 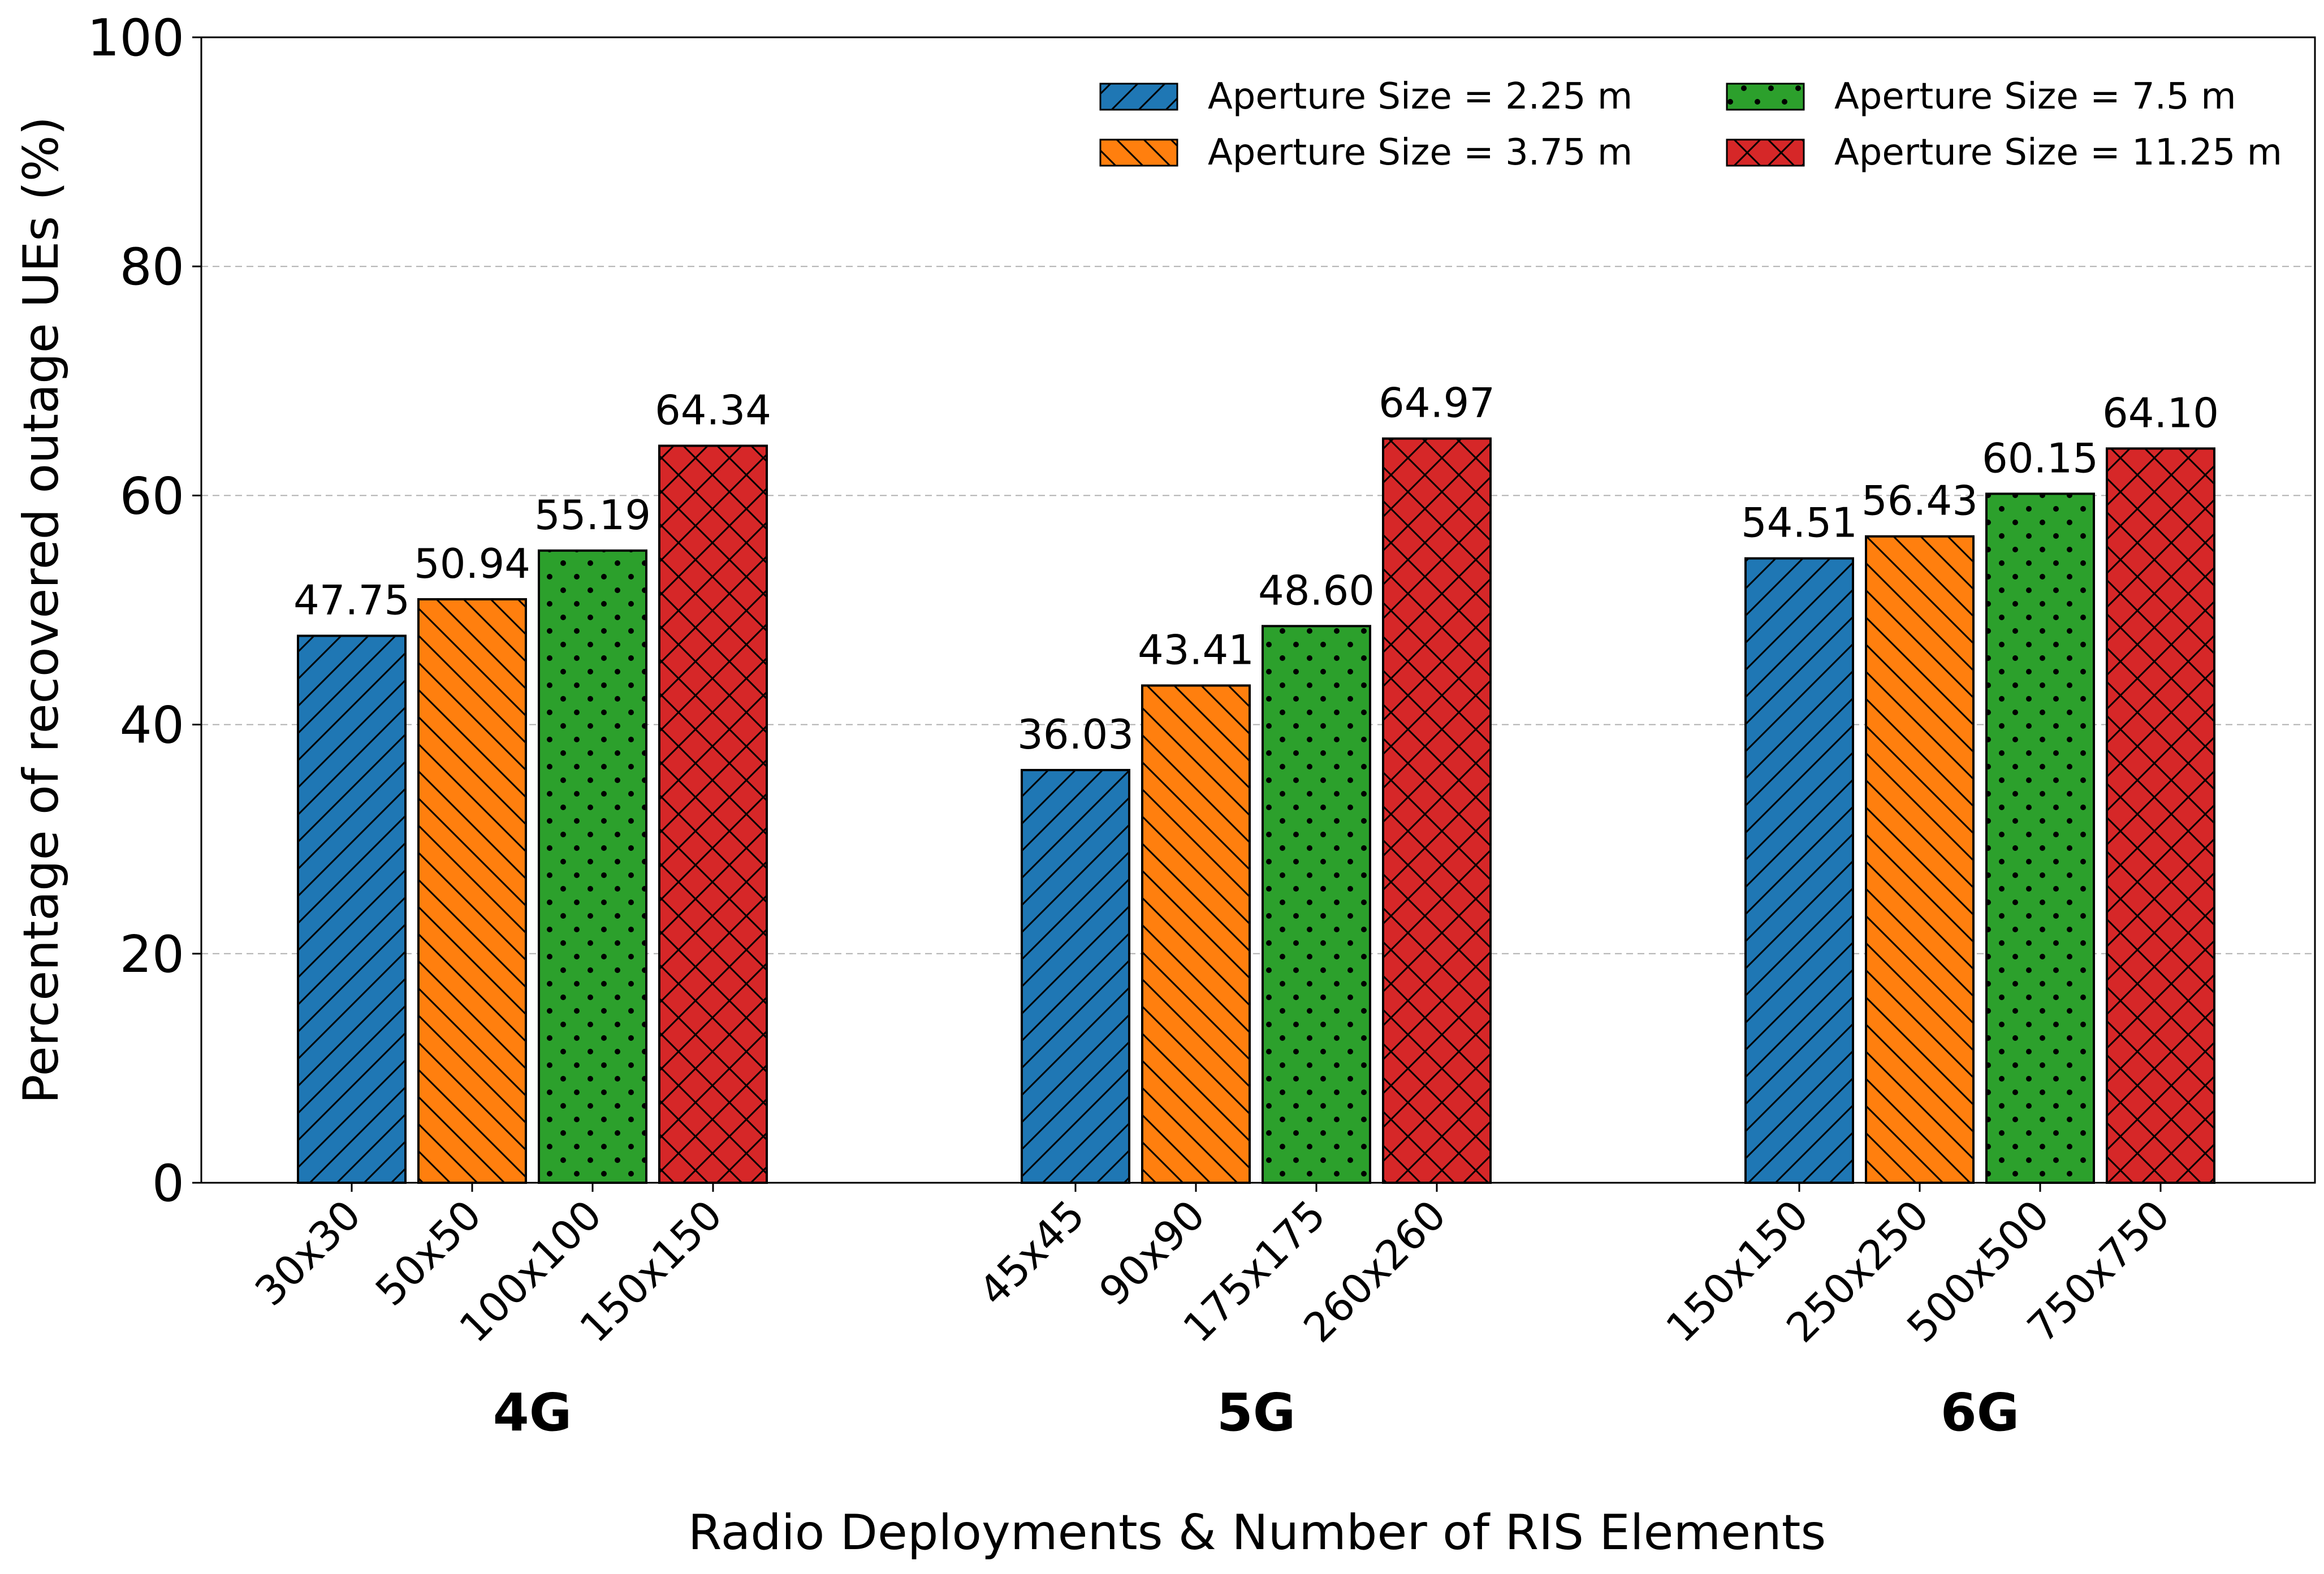 I want to click on bar-value-label: 64.97, so click(x=1437, y=403).